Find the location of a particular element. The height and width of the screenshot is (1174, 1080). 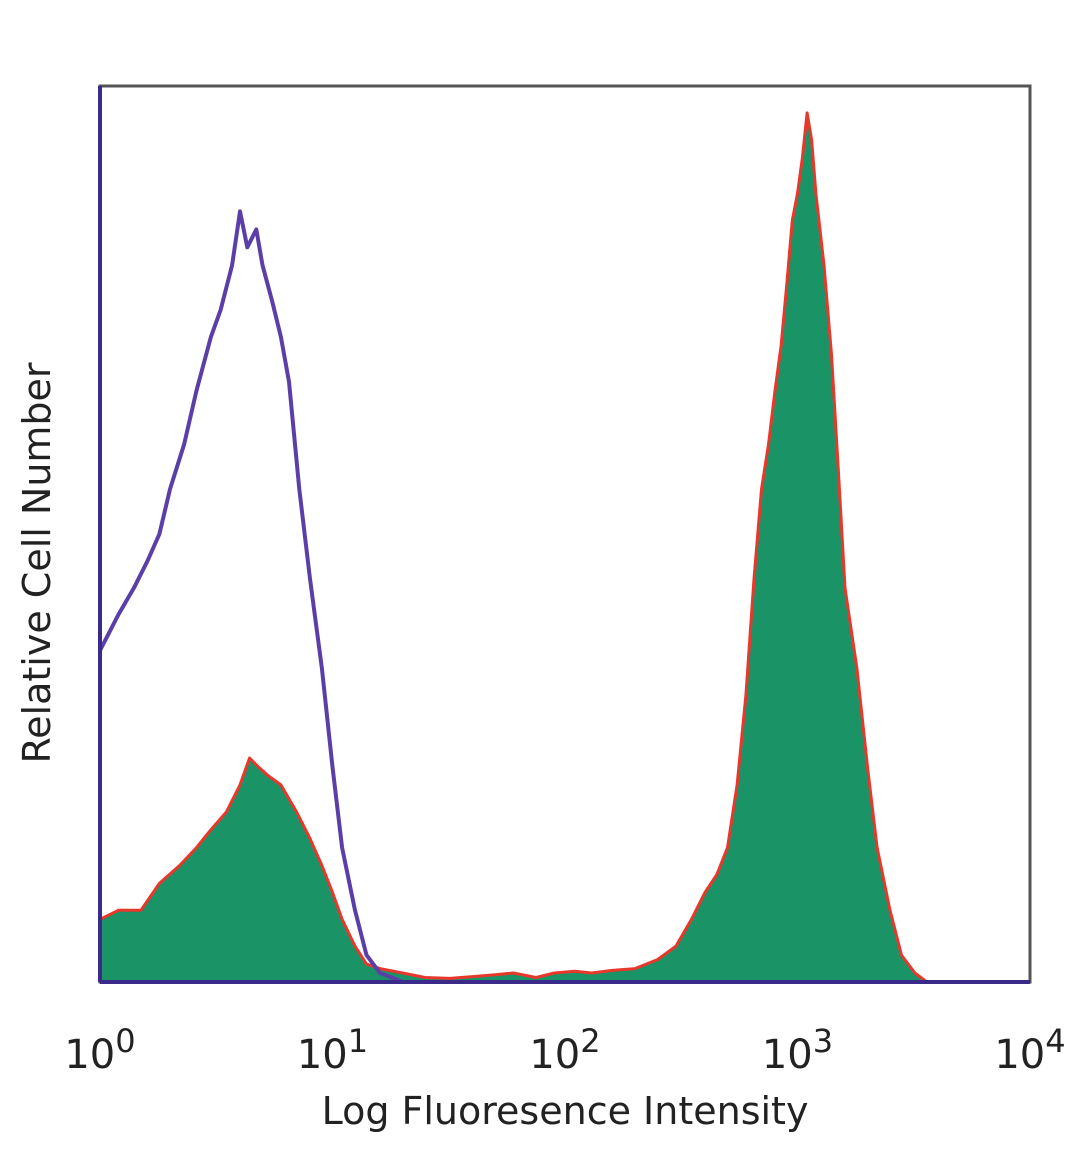

y-axis-label: Relative Cell Number is located at coordinates (37, 562).